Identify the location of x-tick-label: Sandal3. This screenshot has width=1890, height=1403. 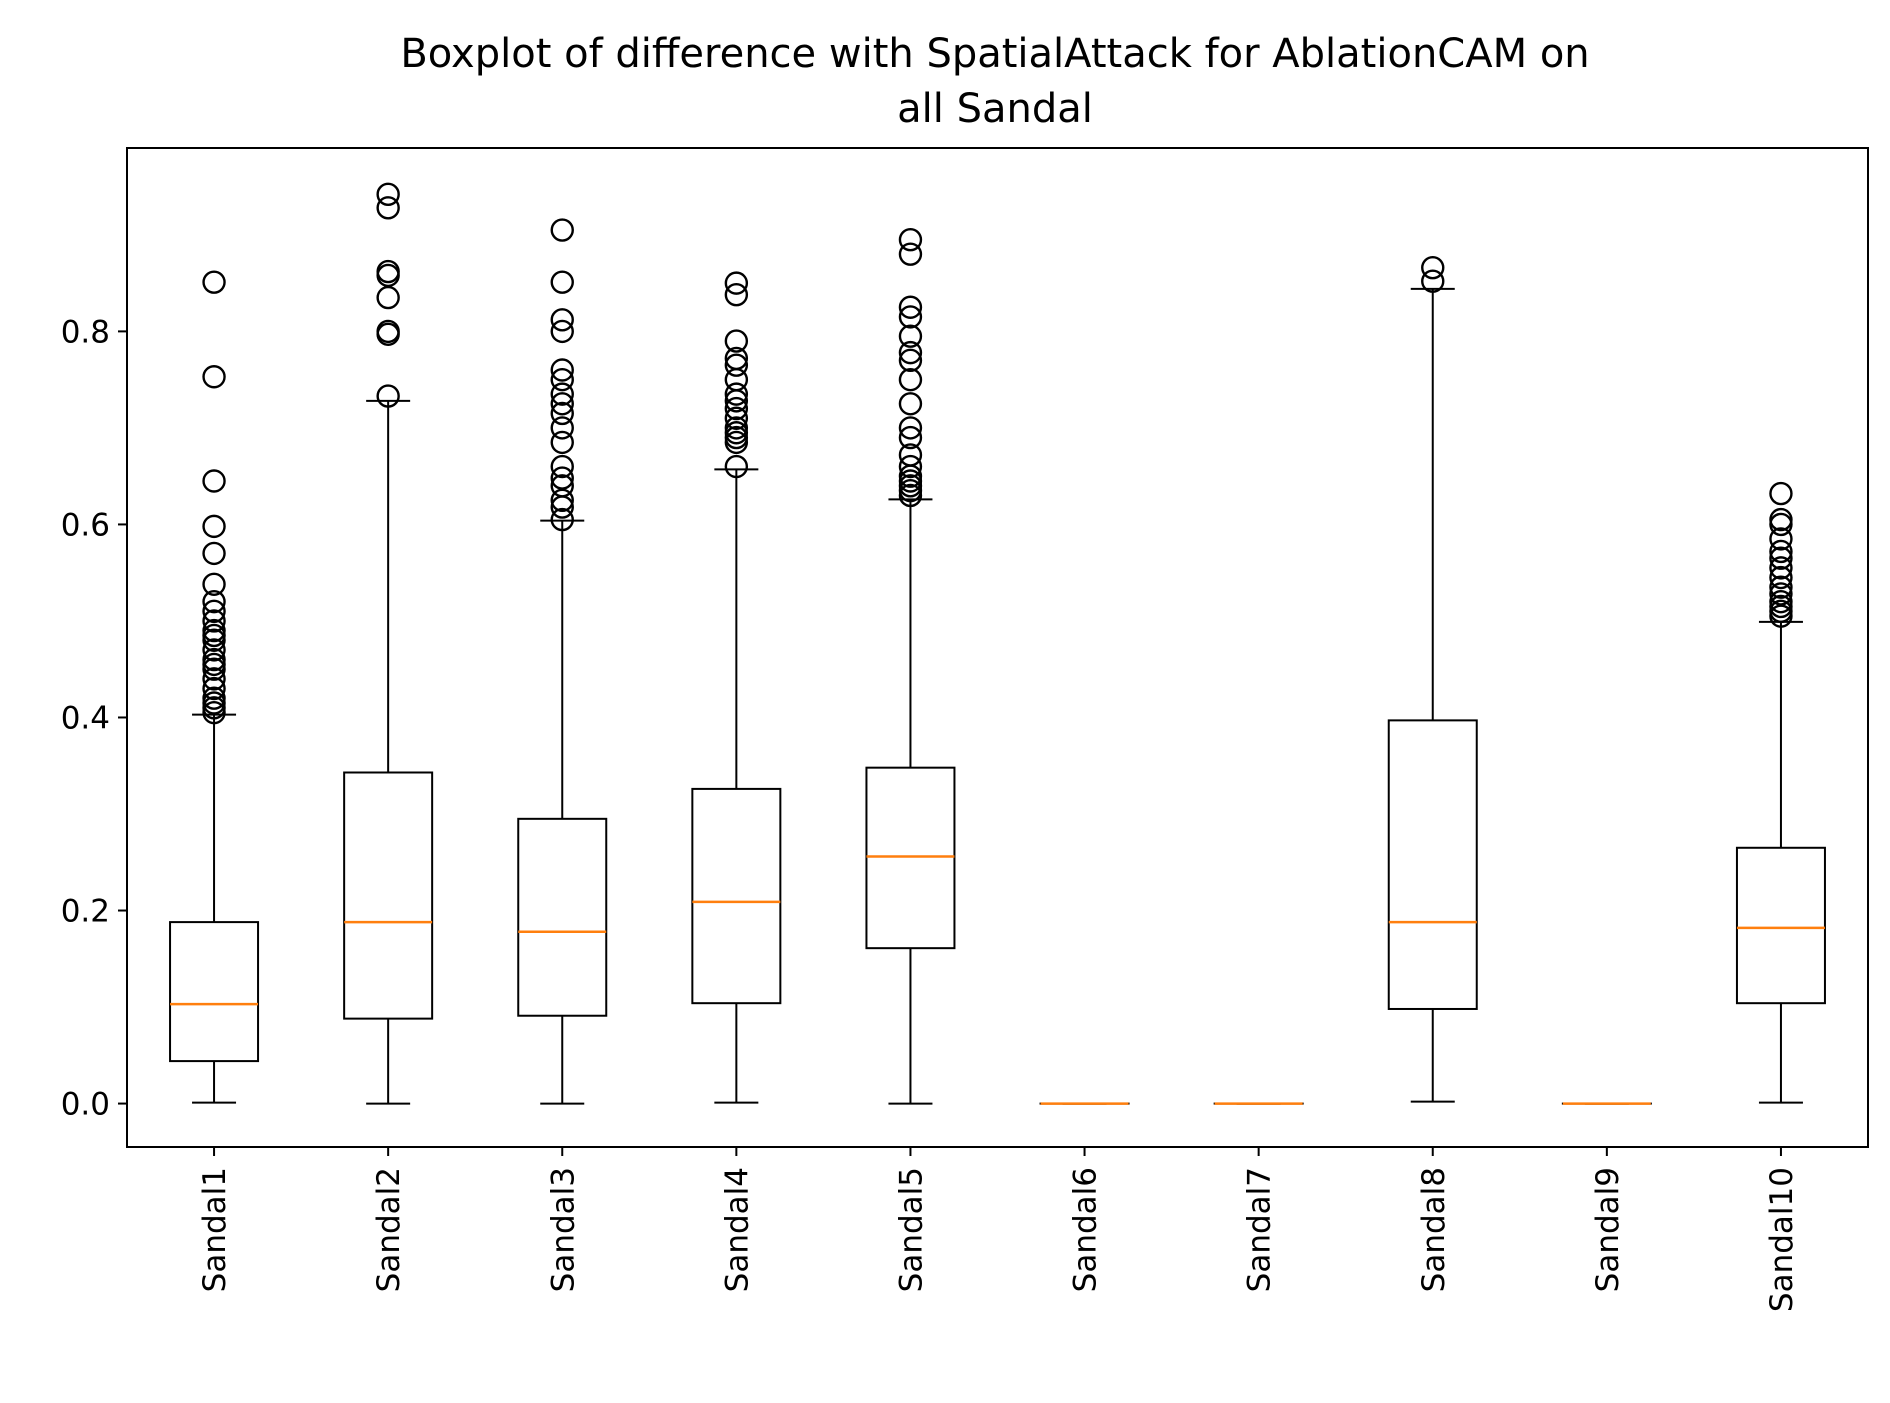
(563, 1229).